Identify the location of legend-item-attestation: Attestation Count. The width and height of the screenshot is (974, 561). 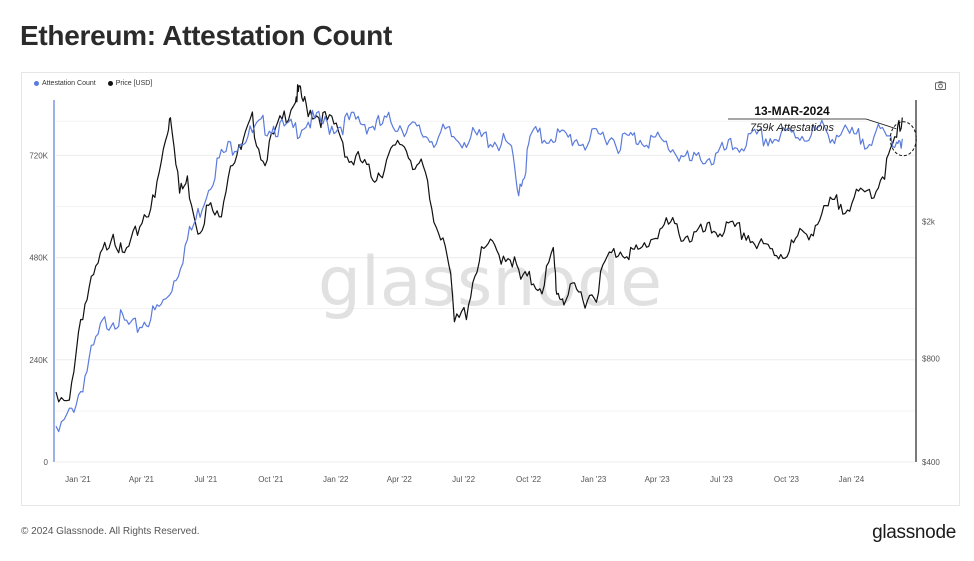
(65, 83).